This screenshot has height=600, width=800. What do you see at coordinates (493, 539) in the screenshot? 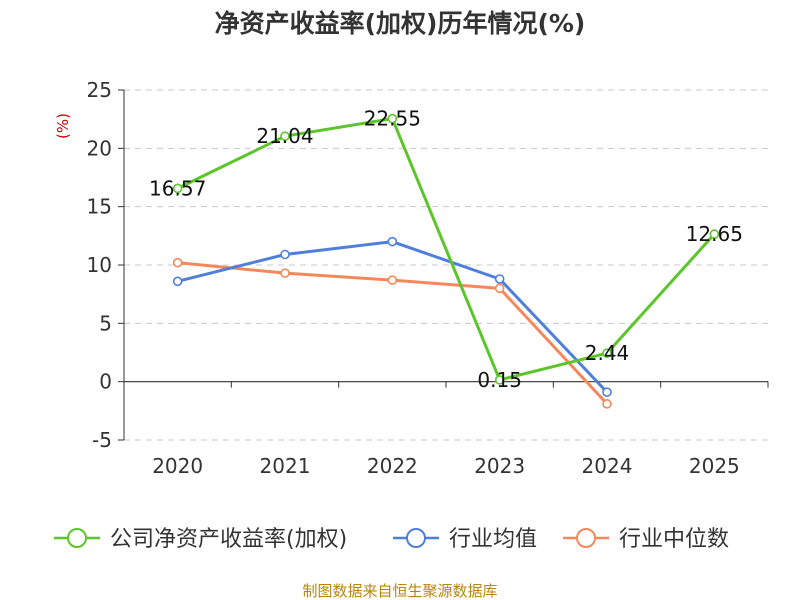
I see `legend-entry: 行业均值` at bounding box center [493, 539].